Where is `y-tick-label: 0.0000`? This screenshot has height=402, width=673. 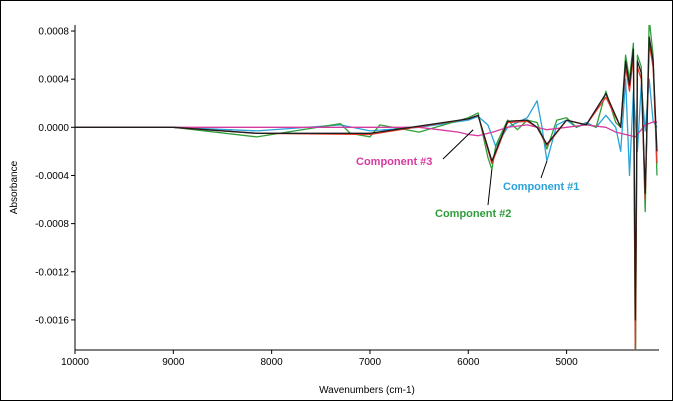
y-tick-label: 0.0000 is located at coordinates (53, 128).